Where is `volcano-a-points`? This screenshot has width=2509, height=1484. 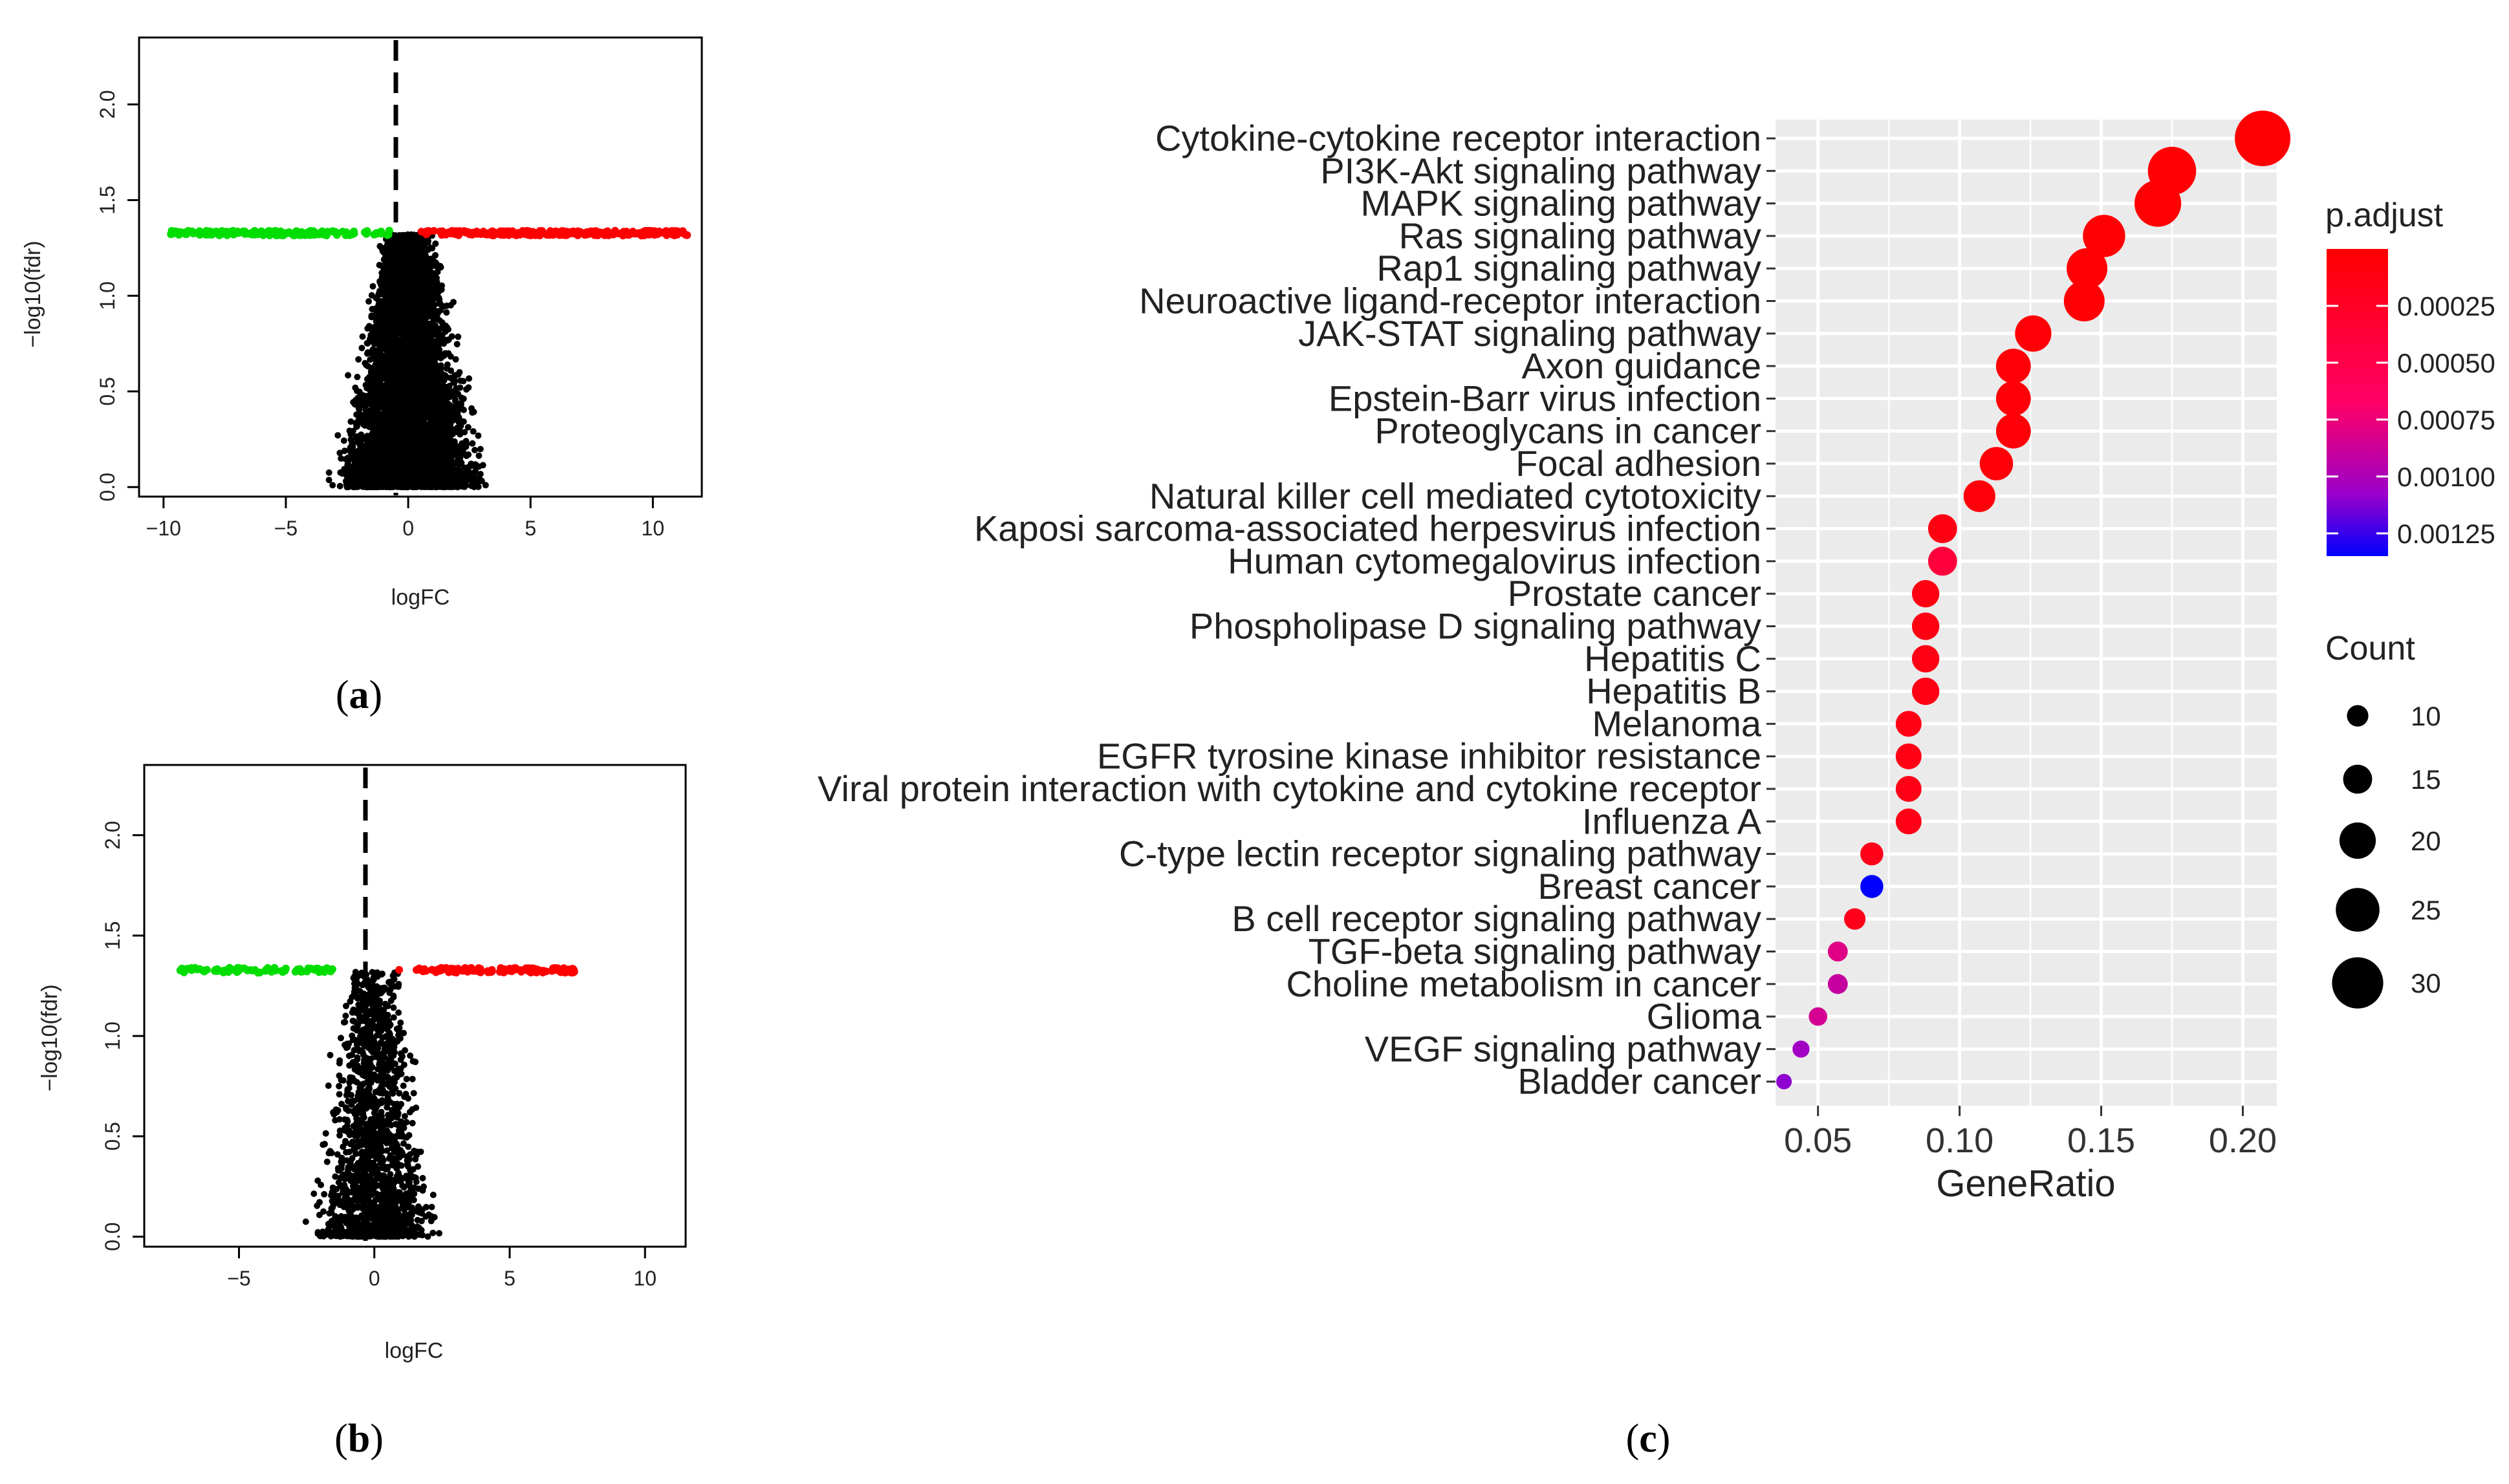 volcano-a-points is located at coordinates (429, 358).